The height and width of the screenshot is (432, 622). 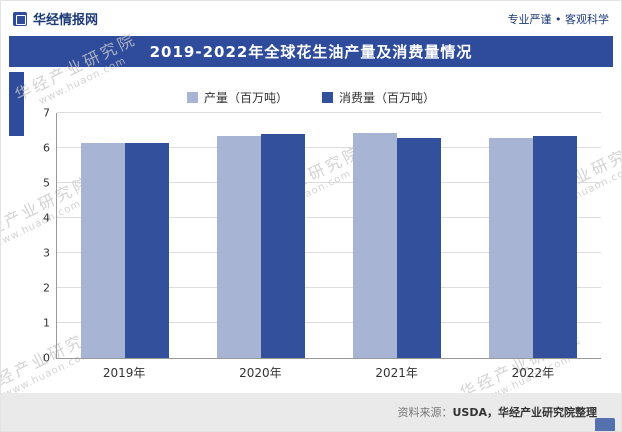 I want to click on y-tick-label: 7, so click(x=46, y=113).